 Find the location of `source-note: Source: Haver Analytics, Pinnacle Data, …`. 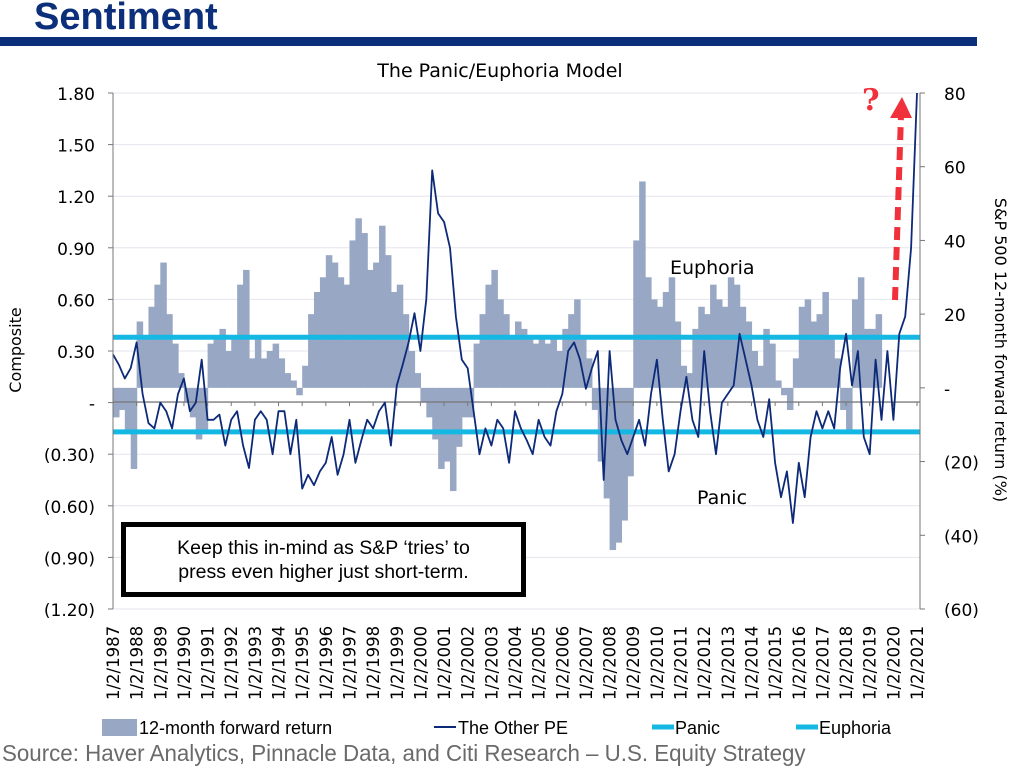

source-note: Source: Haver Analytics, Pinnacle Data, … is located at coordinates (404, 753).